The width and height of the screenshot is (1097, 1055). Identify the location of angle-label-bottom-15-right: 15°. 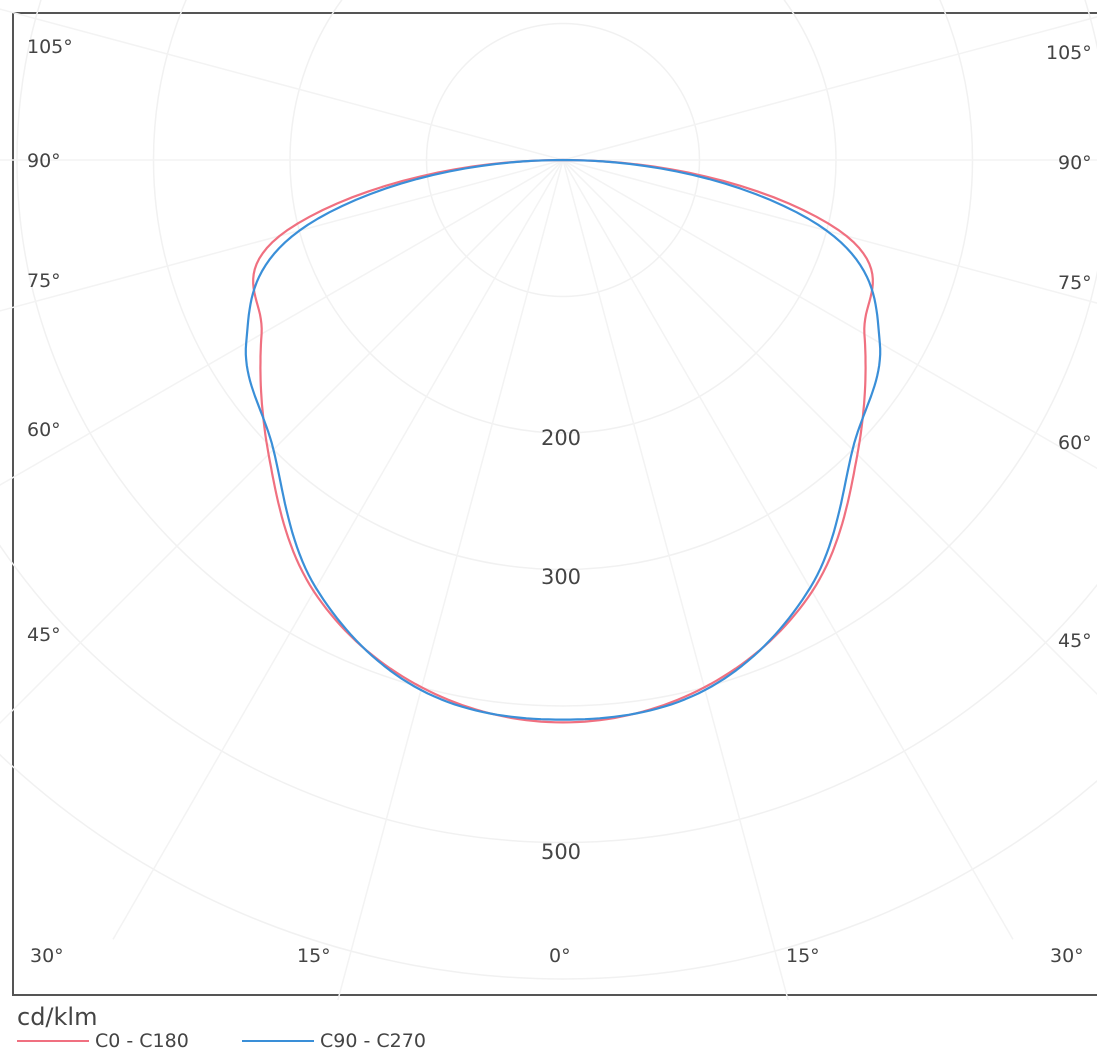
(803, 956).